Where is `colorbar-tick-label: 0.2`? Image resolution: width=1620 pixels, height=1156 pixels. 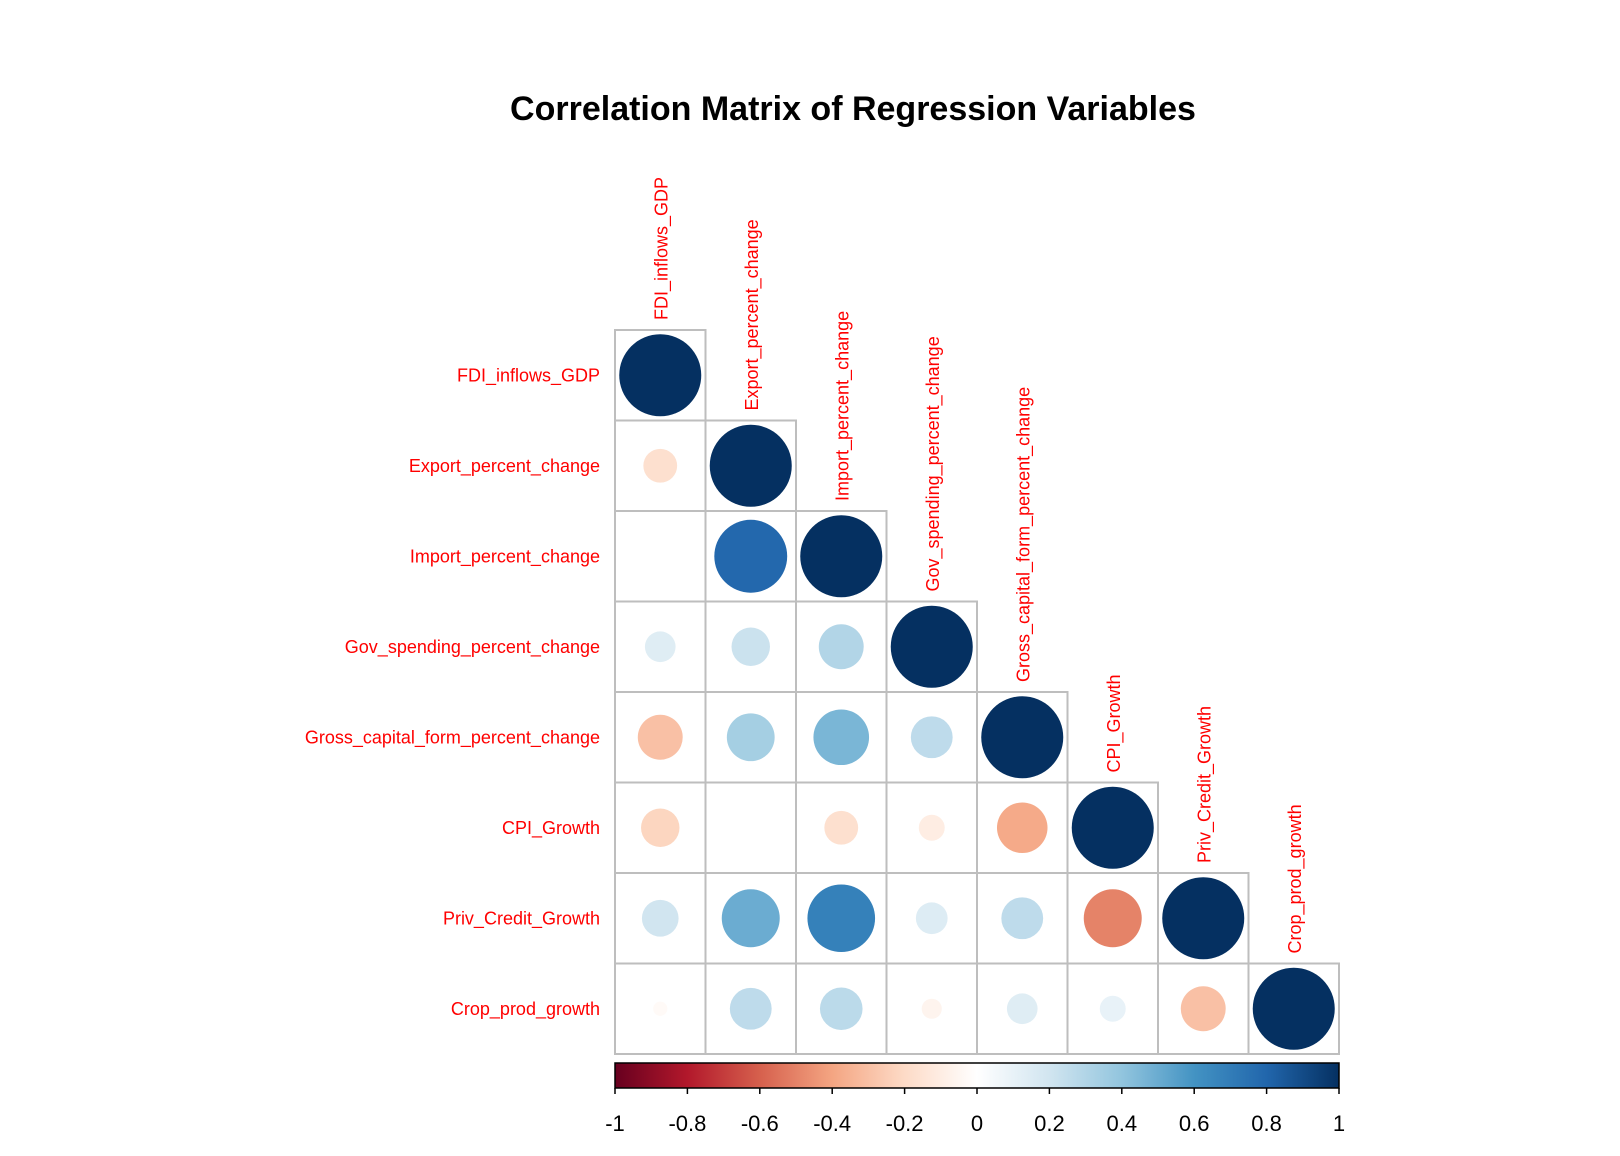
colorbar-tick-label: 0.2 is located at coordinates (1049, 1123).